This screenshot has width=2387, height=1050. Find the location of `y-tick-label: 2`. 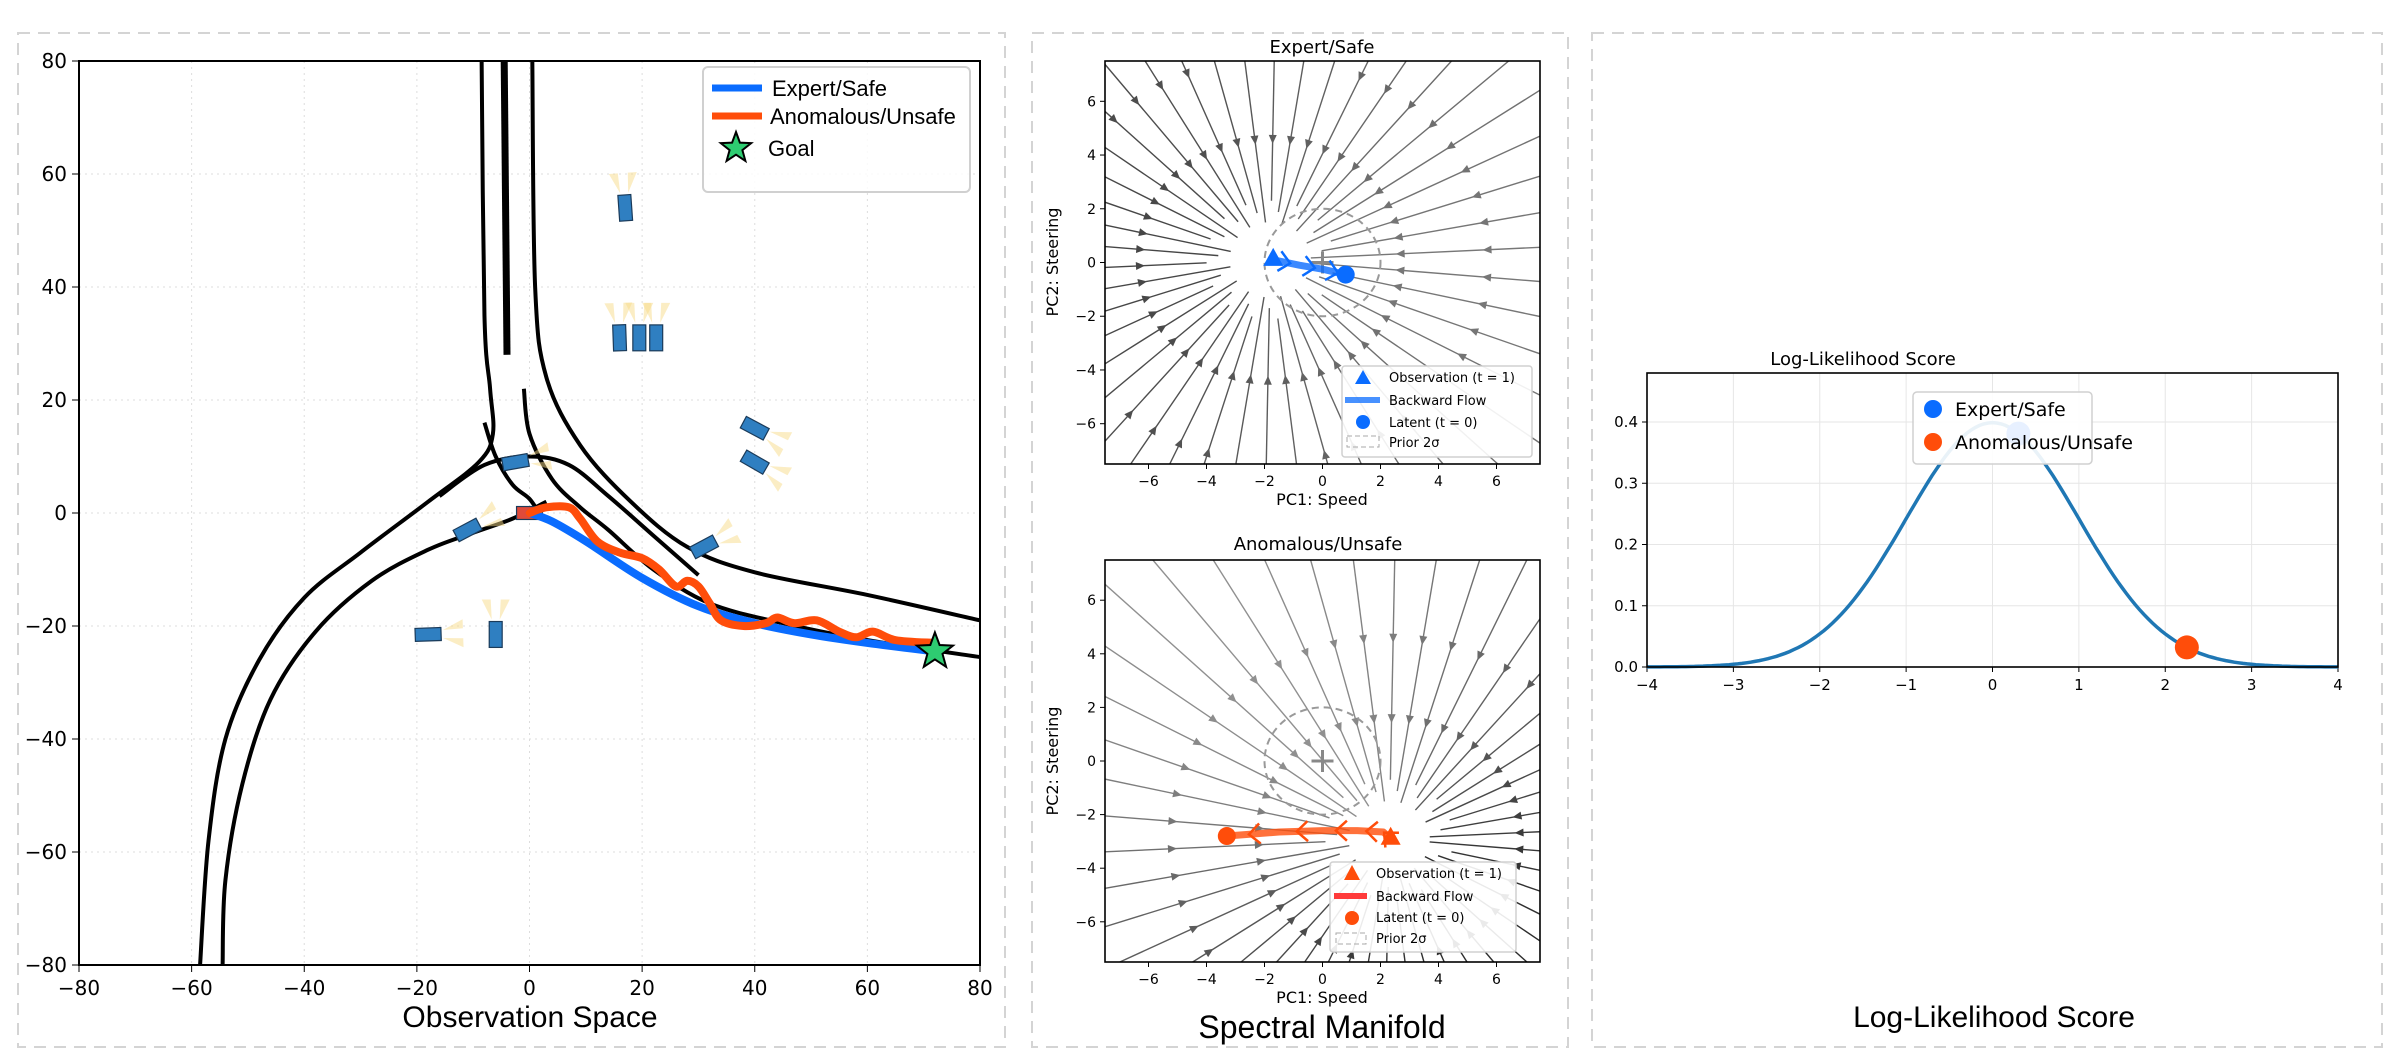

y-tick-label: 2 is located at coordinates (1091, 708).